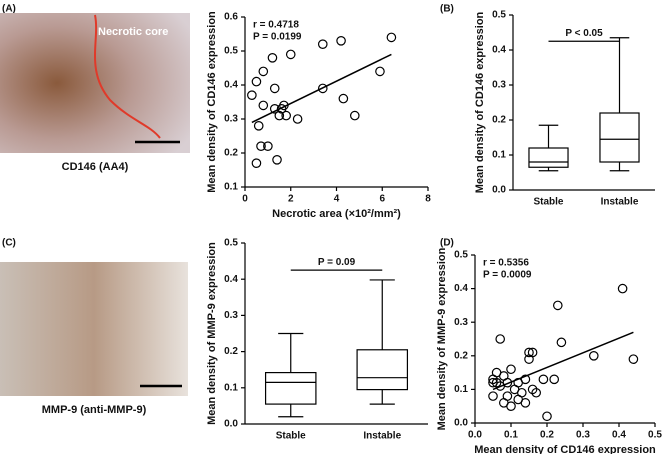 Image resolution: width=667 pixels, height=459 pixels. Describe the element at coordinates (95, 167) in the screenshot. I see `caption: CD146 (AA4)` at that location.